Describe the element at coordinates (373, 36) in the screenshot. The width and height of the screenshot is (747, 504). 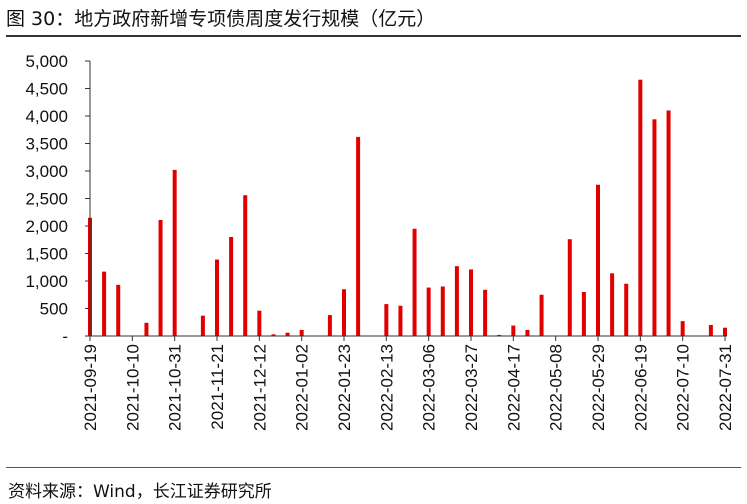
I see `title-divider` at that location.